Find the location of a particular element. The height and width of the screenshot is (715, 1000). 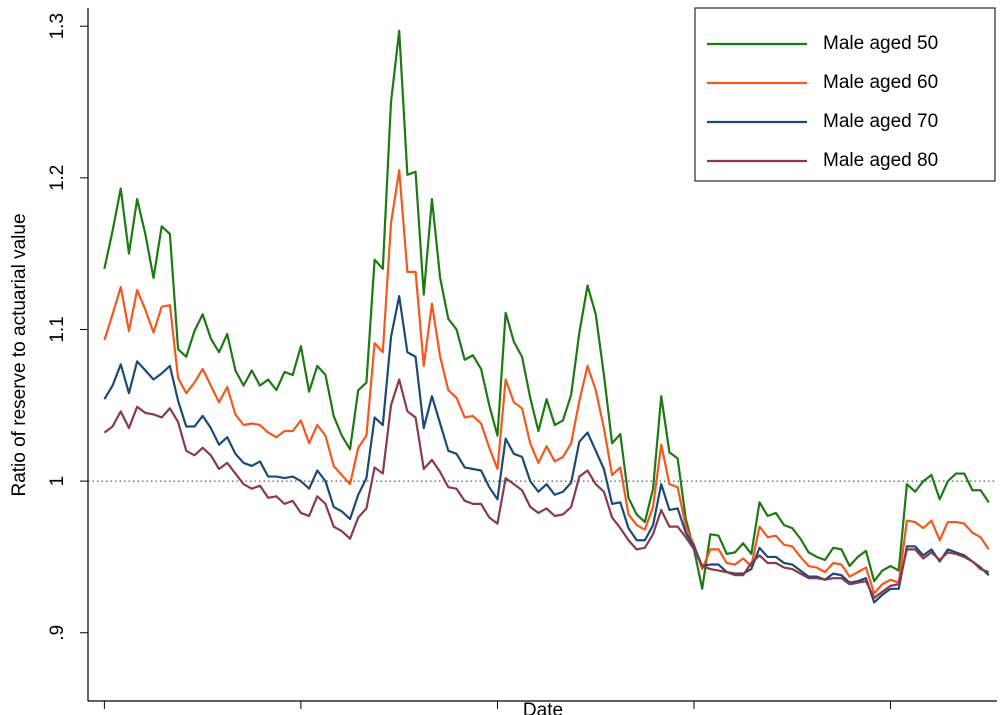

legend-label: Male aged 50 is located at coordinates (880, 43).